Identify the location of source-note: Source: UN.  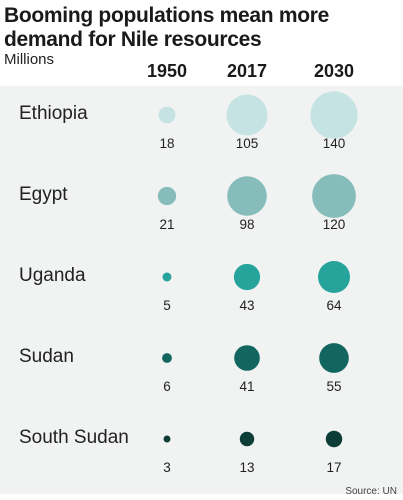
(371, 491).